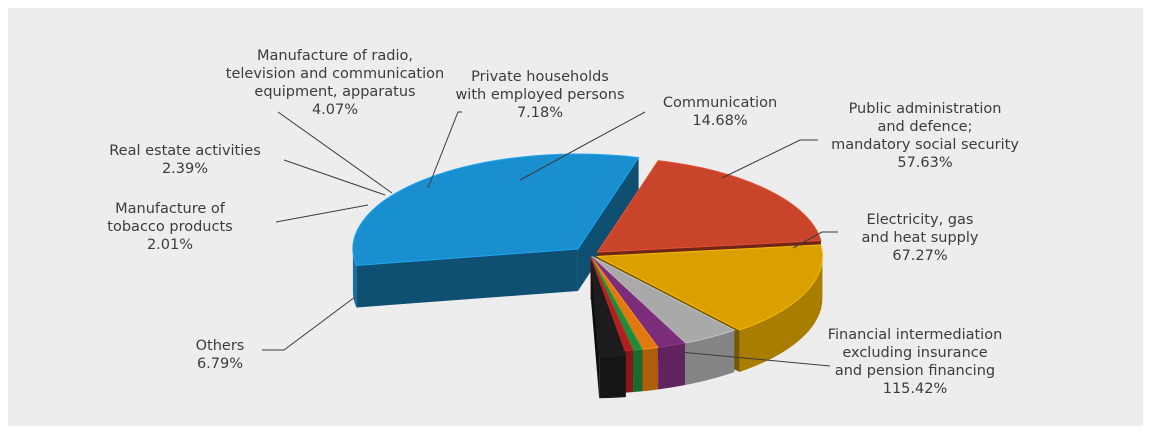 Image resolution: width=1151 pixels, height=434 pixels. What do you see at coordinates (540, 86) in the screenshot?
I see `slice-label: Private households with employed persons` at bounding box center [540, 86].